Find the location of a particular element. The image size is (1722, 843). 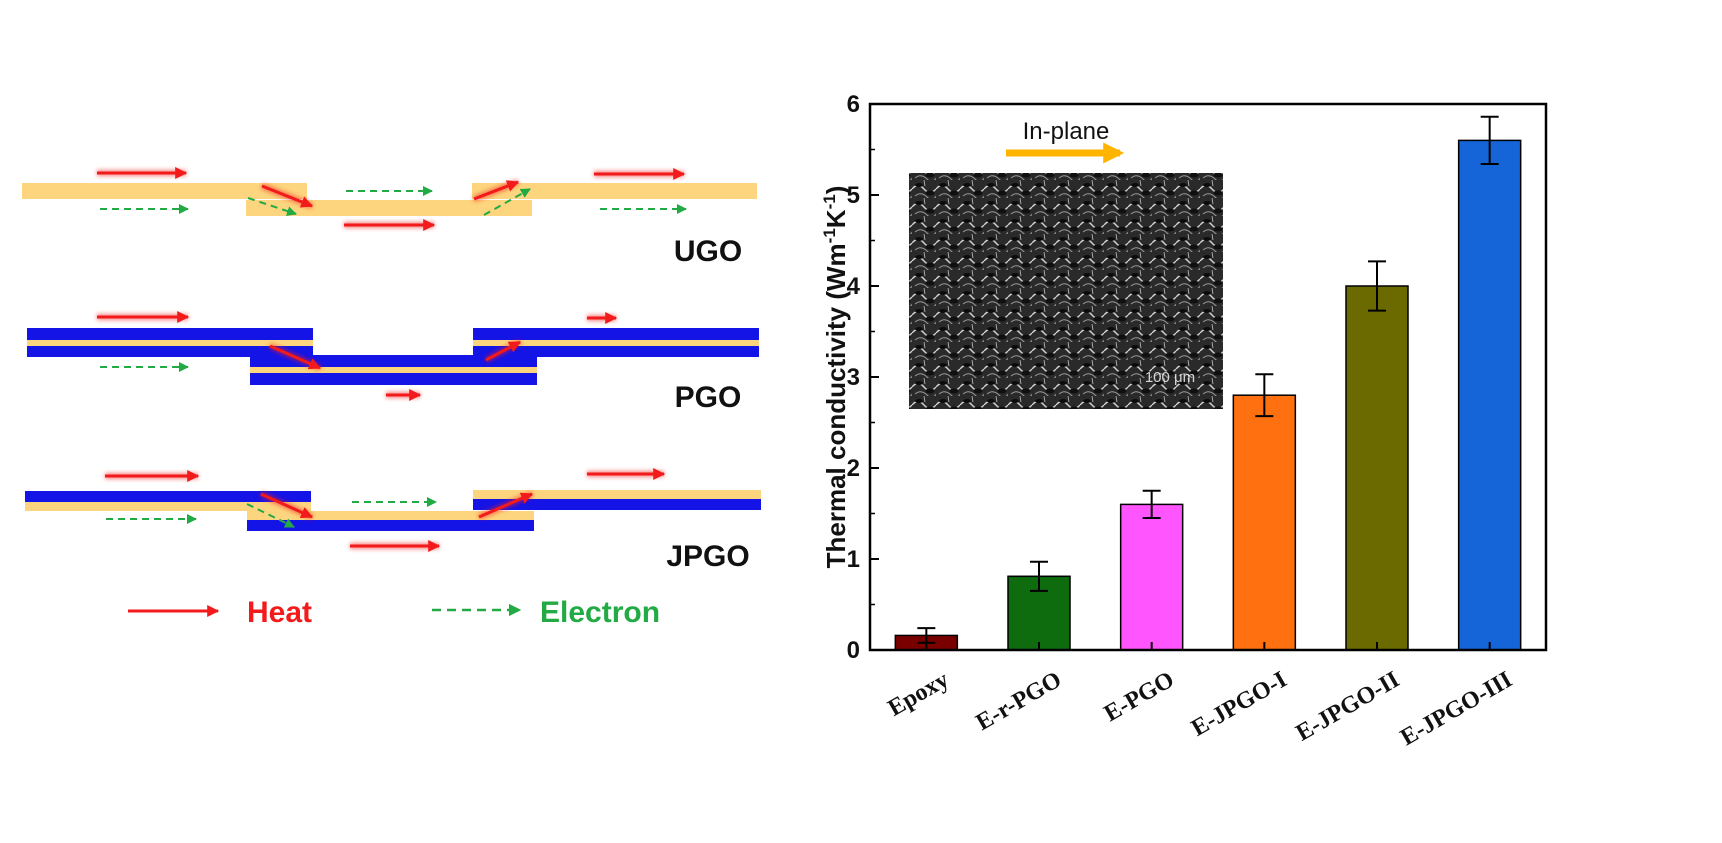

legend-electron-label: Electron is located at coordinates (600, 612).